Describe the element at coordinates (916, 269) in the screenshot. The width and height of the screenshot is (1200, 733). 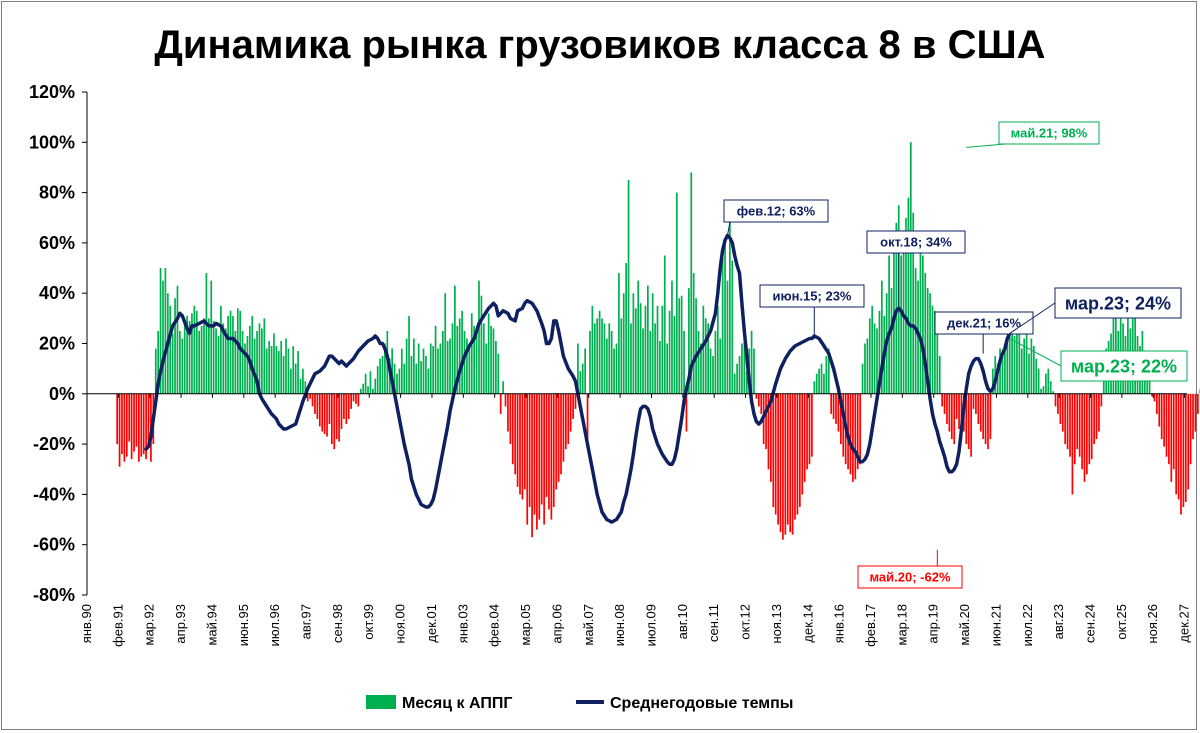
I see `callout: окт.18; 34%` at that location.